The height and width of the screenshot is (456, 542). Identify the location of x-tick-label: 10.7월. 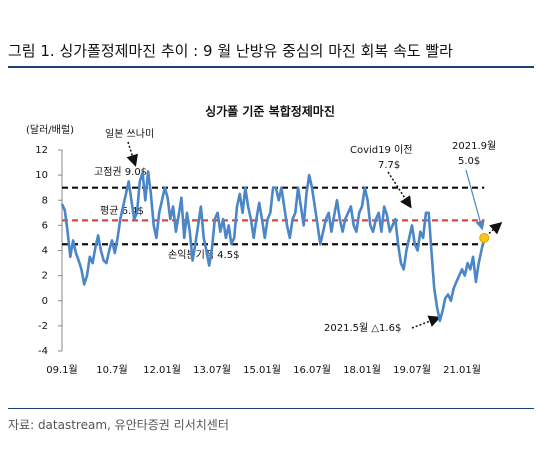
(111, 370).